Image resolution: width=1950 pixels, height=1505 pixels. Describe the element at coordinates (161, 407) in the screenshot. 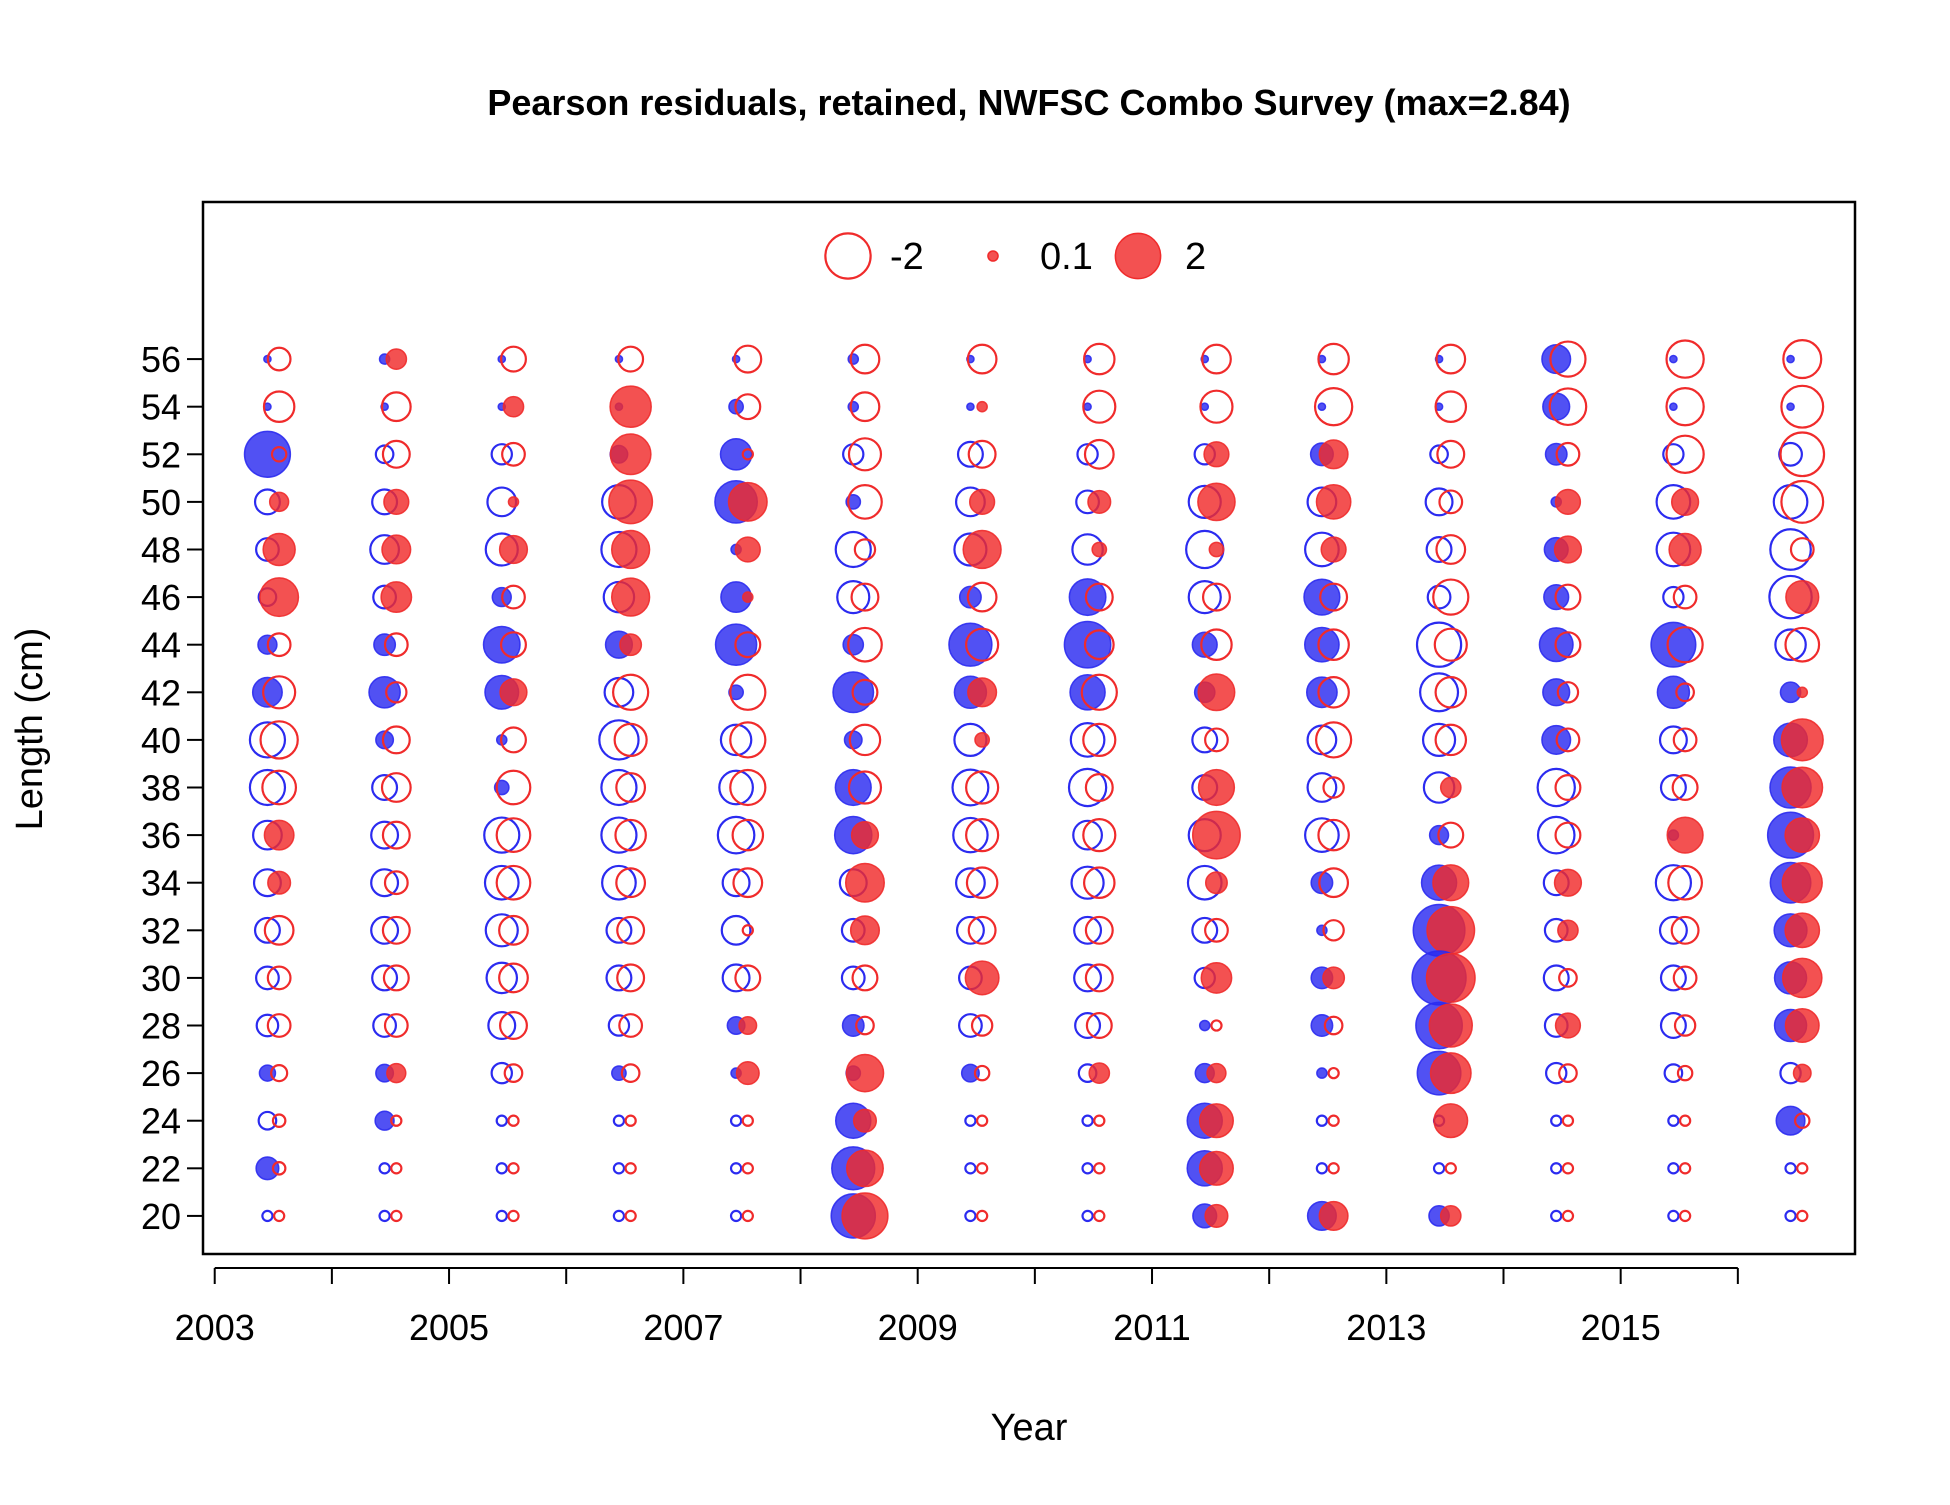

I see `y-tick-label: 54` at that location.